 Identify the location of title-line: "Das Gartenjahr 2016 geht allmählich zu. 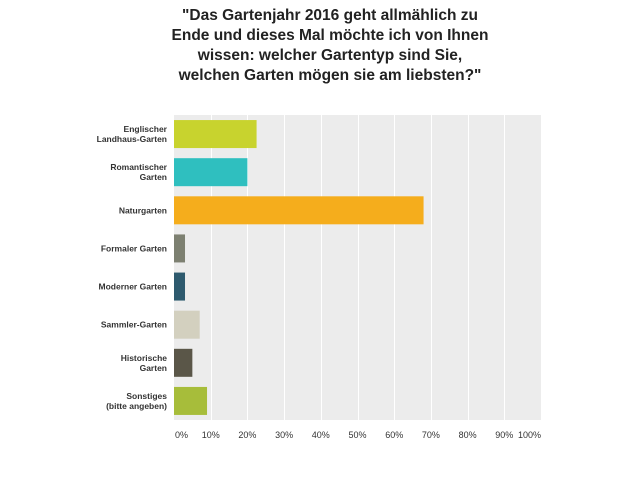
(330, 15).